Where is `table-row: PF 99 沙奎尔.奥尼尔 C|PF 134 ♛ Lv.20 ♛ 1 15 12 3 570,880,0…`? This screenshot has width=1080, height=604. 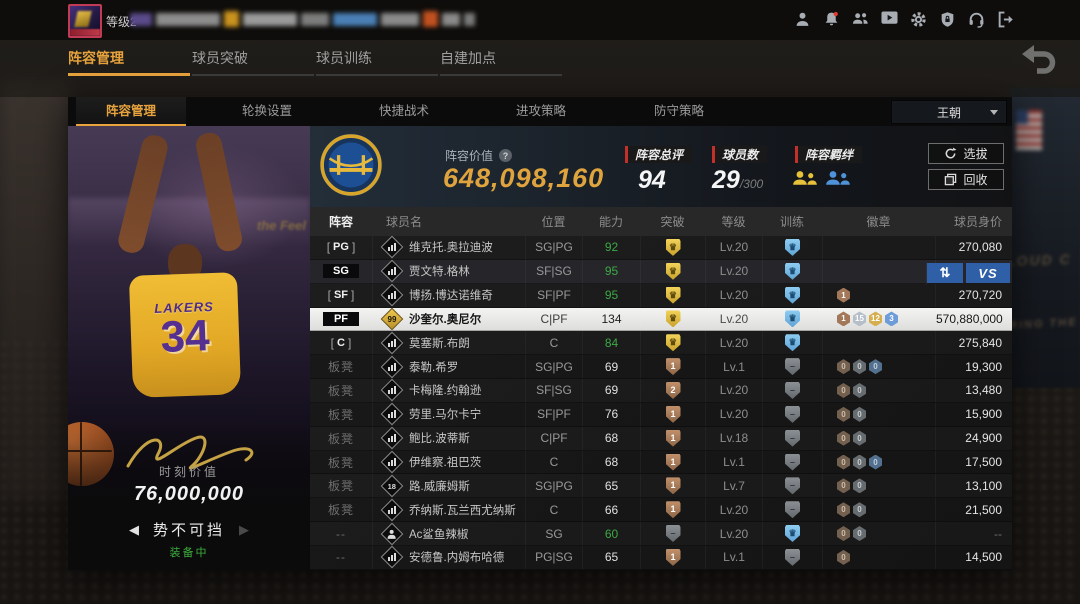 table-row: PF 99 沙奎尔.奥尼尔 C|PF 134 ♛ Lv.20 ♛ 1 15 12 3 570,880,0… is located at coordinates (661, 319).